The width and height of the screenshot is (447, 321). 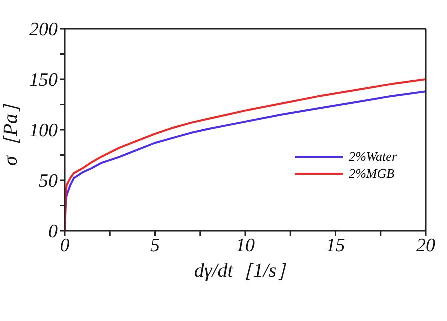 I want to click on x-tick-label: 15, so click(x=336, y=245).